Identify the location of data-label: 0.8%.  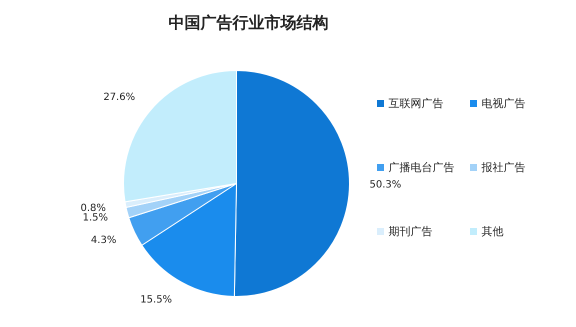
(93, 208).